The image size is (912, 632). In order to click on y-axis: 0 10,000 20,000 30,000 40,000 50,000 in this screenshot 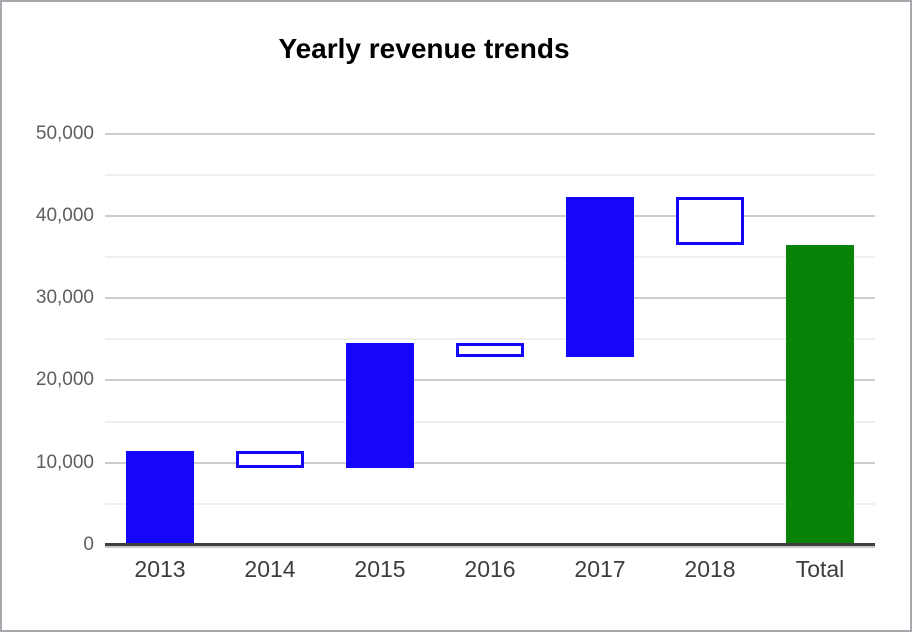, I will do `click(48, 316)`.